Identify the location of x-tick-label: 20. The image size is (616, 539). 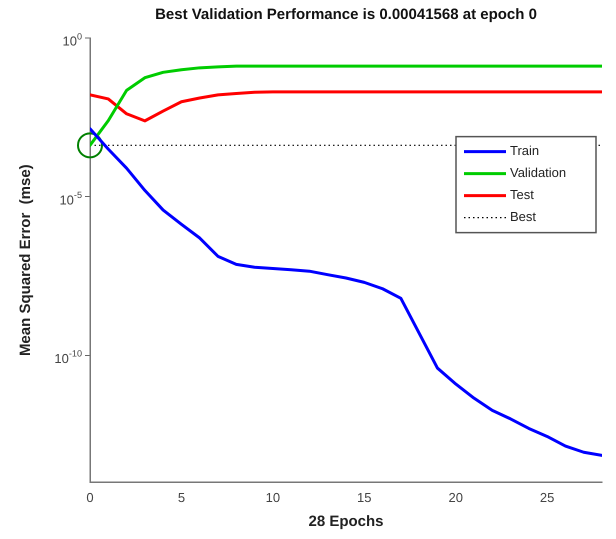
(455, 497).